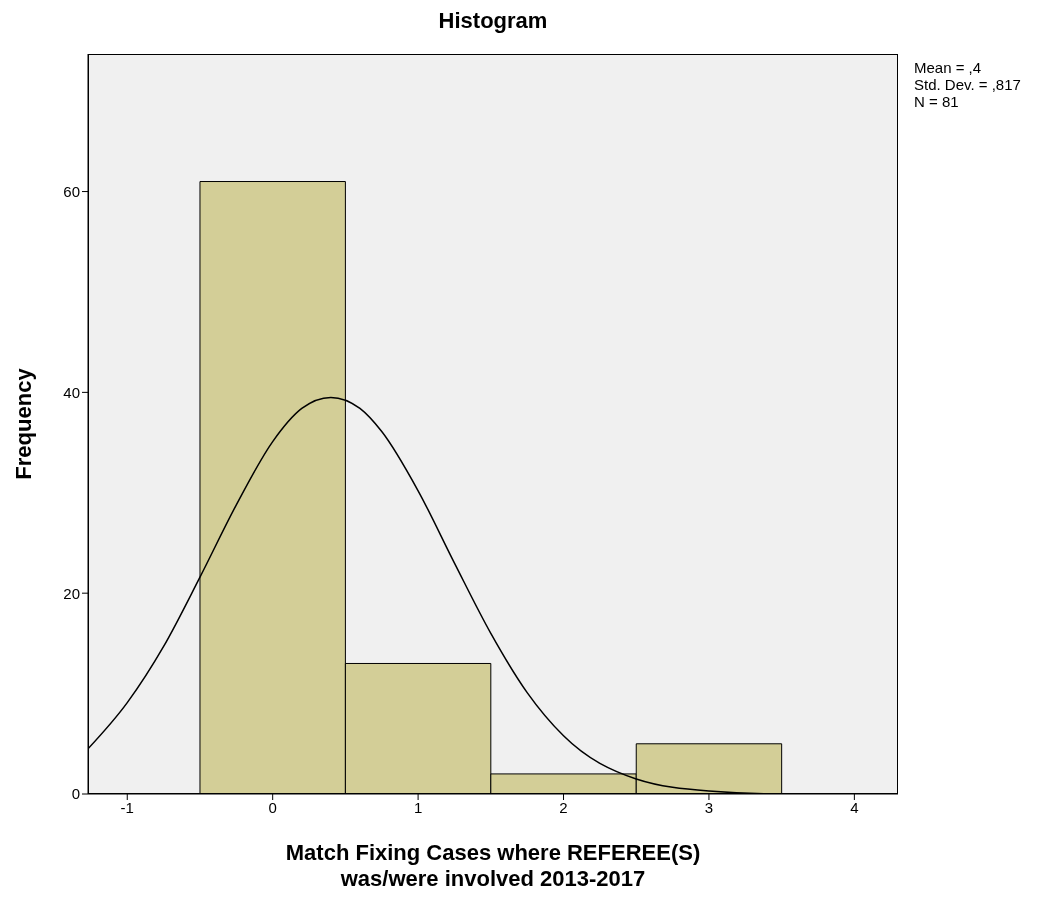 Image resolution: width=1049 pixels, height=916 pixels. I want to click on y-tick-label: 40, so click(71, 392).